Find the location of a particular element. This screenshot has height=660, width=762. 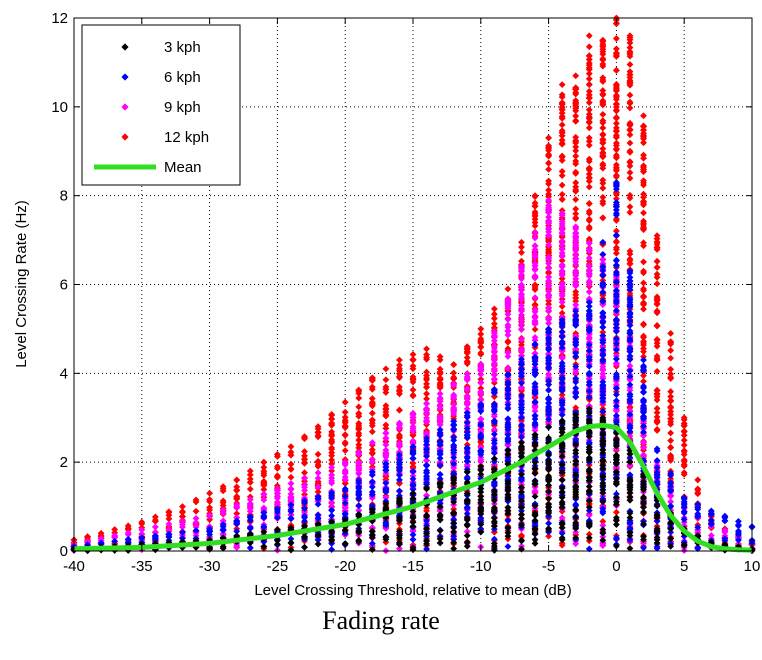

legend-swatch is located at coordinates (125, 47).